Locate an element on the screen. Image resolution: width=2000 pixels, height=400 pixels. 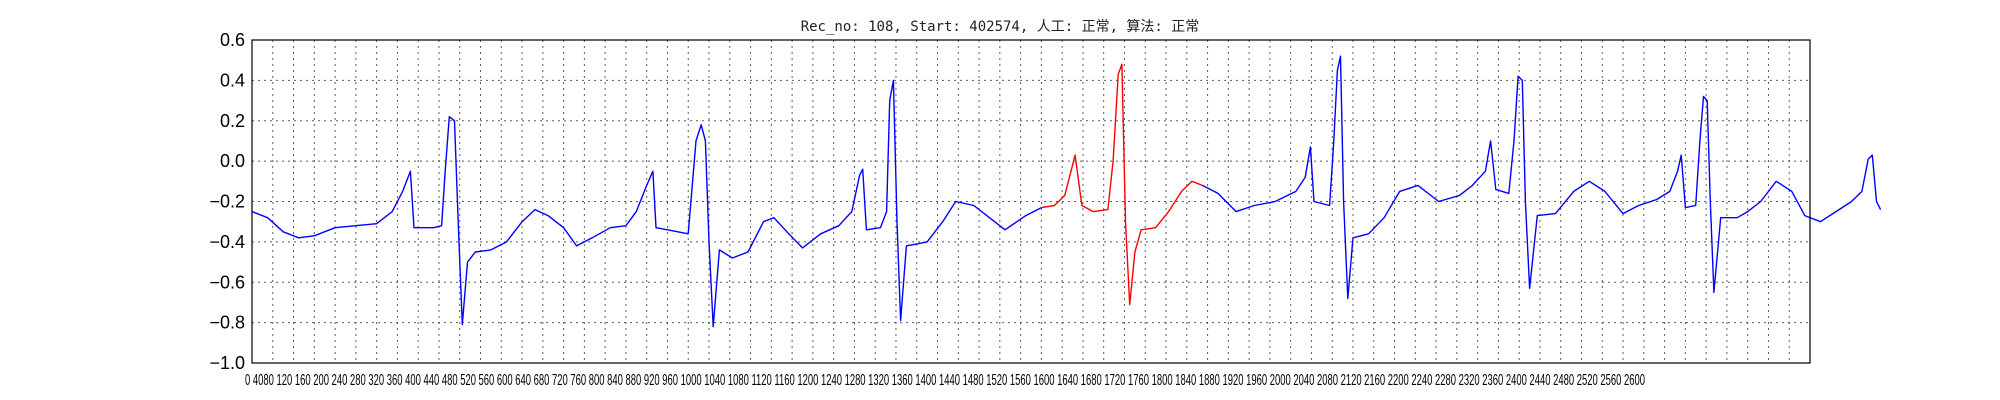
y-tick-label: 0.6 is located at coordinates (232, 40).